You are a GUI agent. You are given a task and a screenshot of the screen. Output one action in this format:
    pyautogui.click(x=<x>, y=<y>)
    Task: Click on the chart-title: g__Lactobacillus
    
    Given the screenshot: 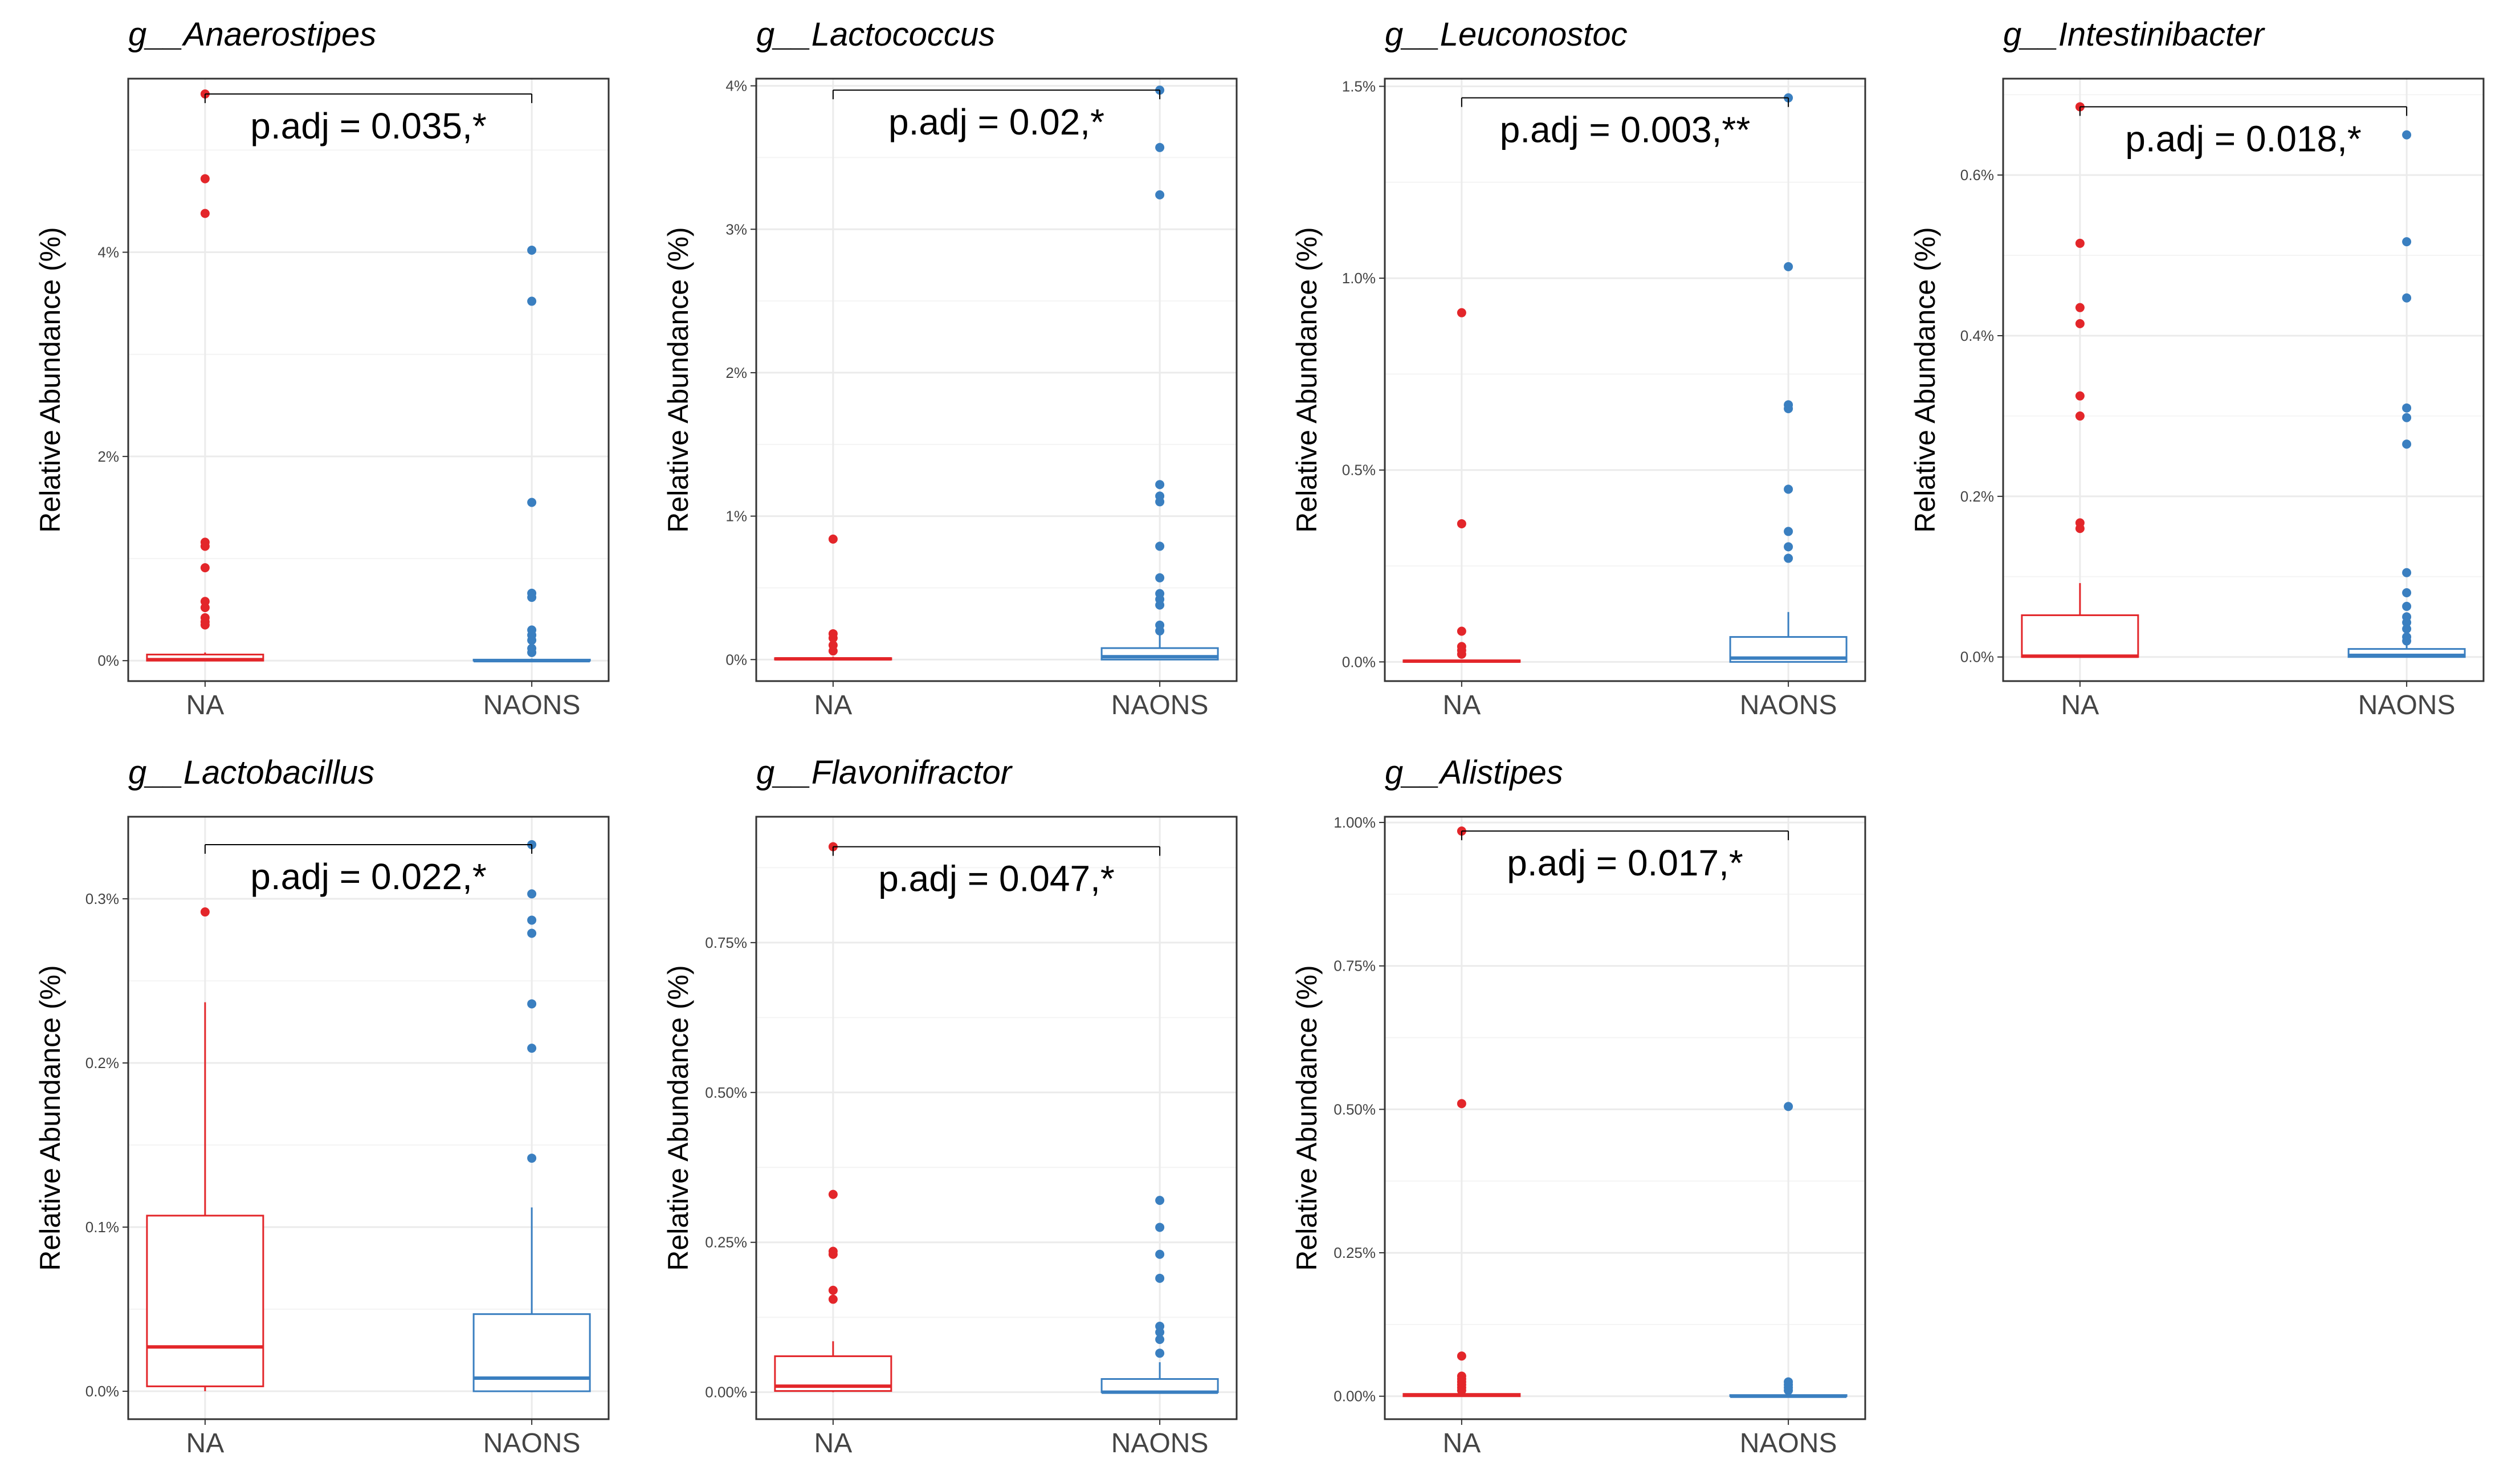 What is the action you would take?
    pyautogui.click(x=251, y=772)
    